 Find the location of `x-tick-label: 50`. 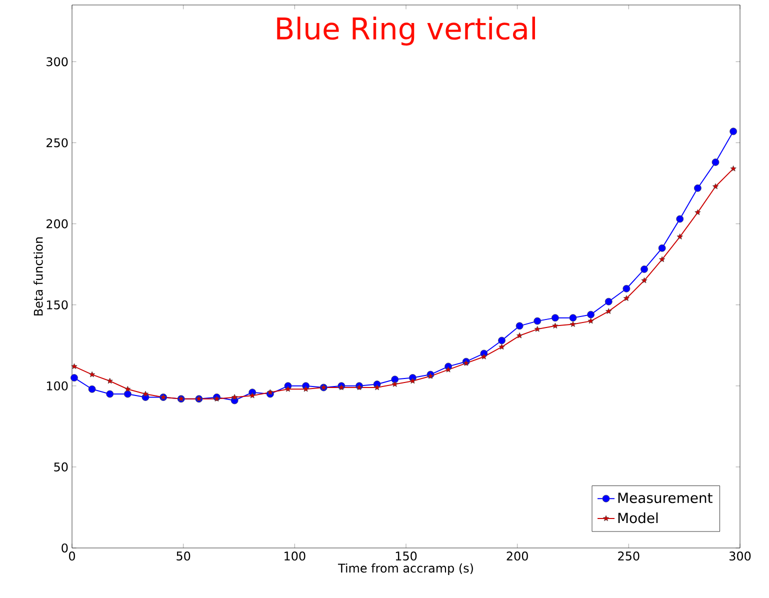

x-tick-label: 50 is located at coordinates (183, 556).